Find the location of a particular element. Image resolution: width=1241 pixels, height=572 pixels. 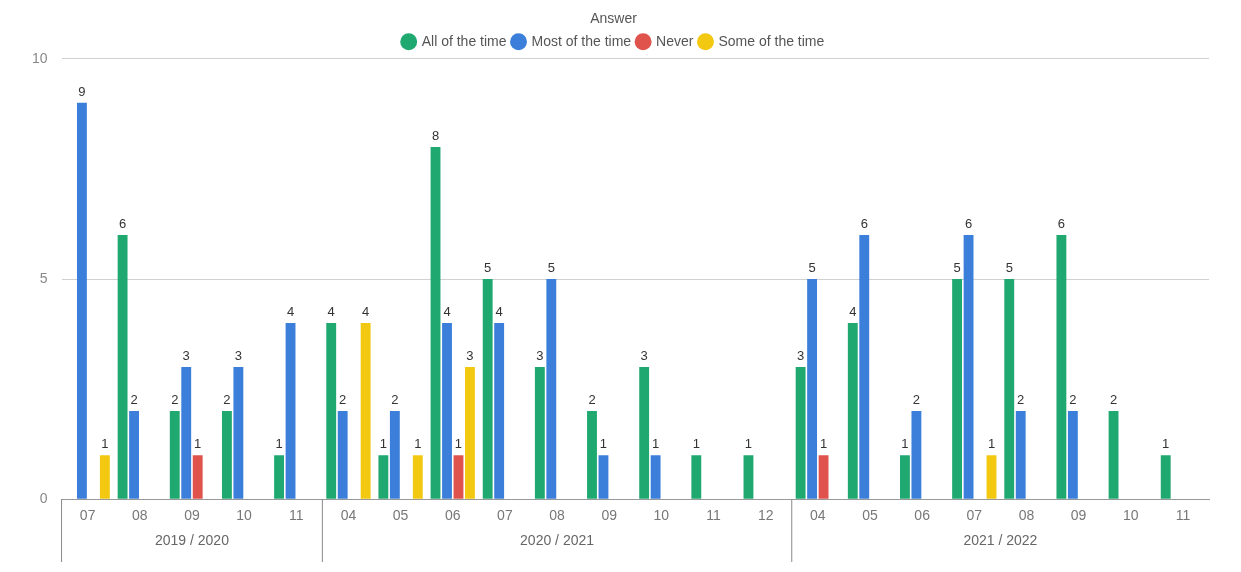

text: 2019 / 2020 is located at coordinates (192, 539).